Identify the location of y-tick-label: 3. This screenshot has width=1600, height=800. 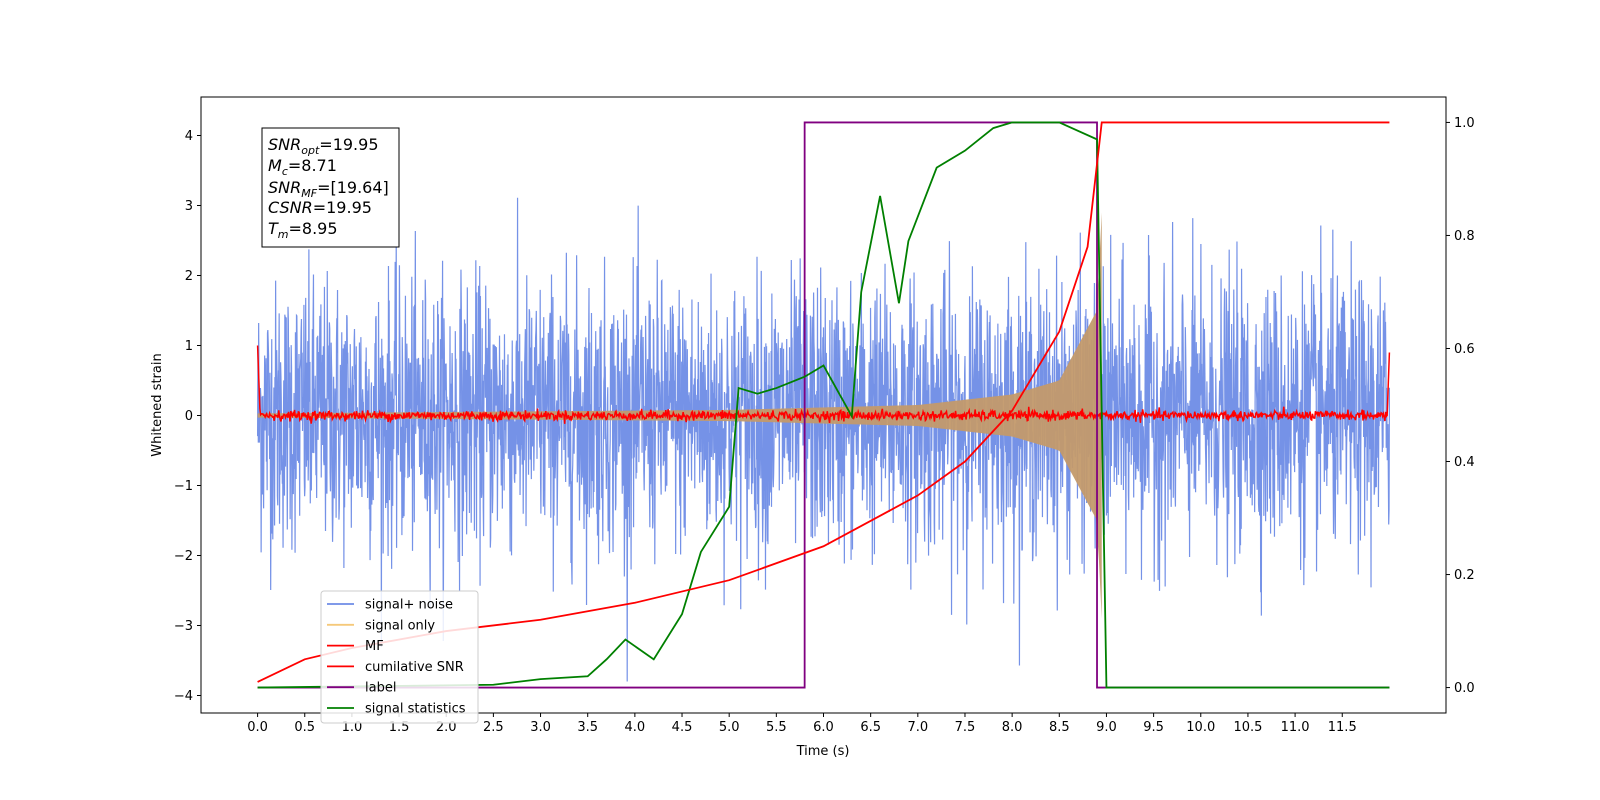
(189, 206).